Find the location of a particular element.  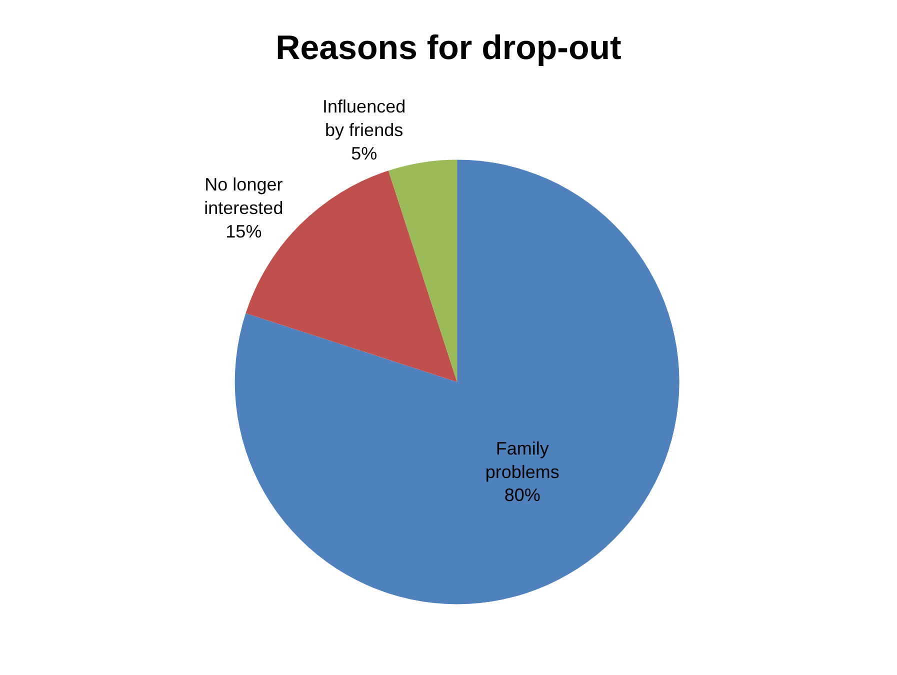

data-label: 80% is located at coordinates (522, 495).